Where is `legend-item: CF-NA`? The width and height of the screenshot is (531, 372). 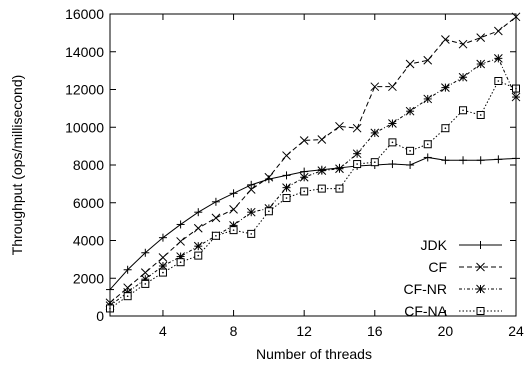
legend-item: CF-NA is located at coordinates (453, 311).